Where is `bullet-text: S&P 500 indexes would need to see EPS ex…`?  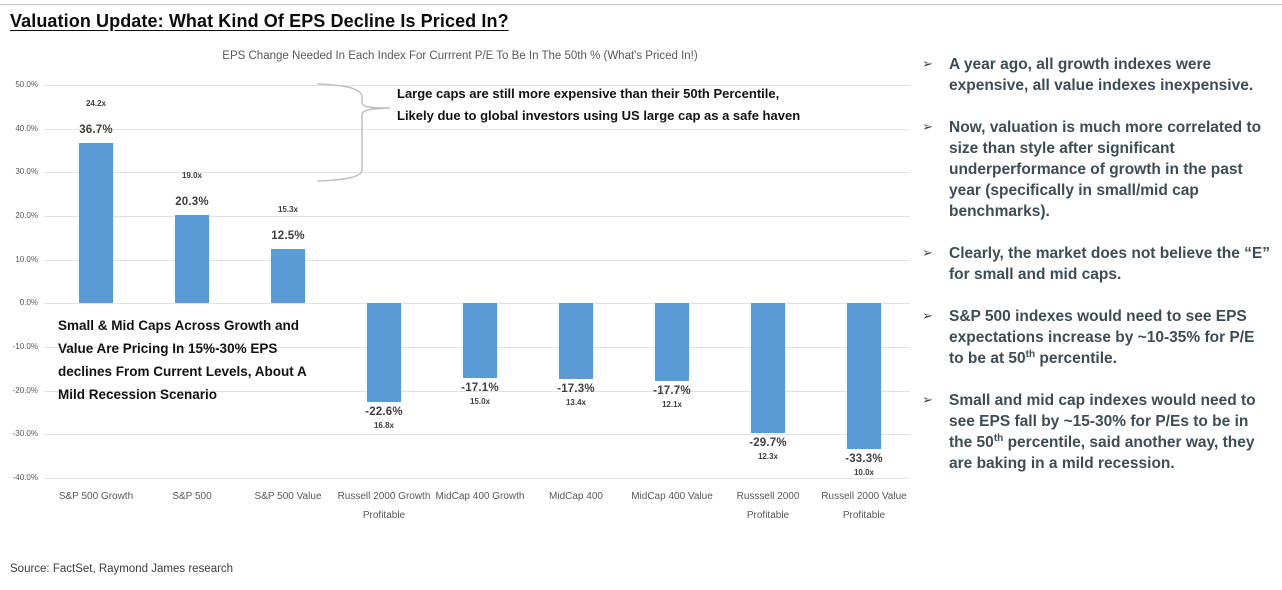
bullet-text: S&P 500 indexes would need to see EPS ex… is located at coordinates (1102, 337).